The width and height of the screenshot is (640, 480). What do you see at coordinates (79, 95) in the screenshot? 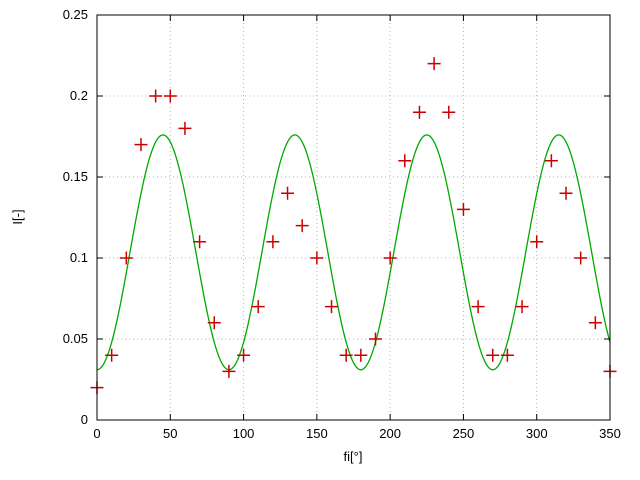
I see `y-tick-label: 0.2` at bounding box center [79, 95].